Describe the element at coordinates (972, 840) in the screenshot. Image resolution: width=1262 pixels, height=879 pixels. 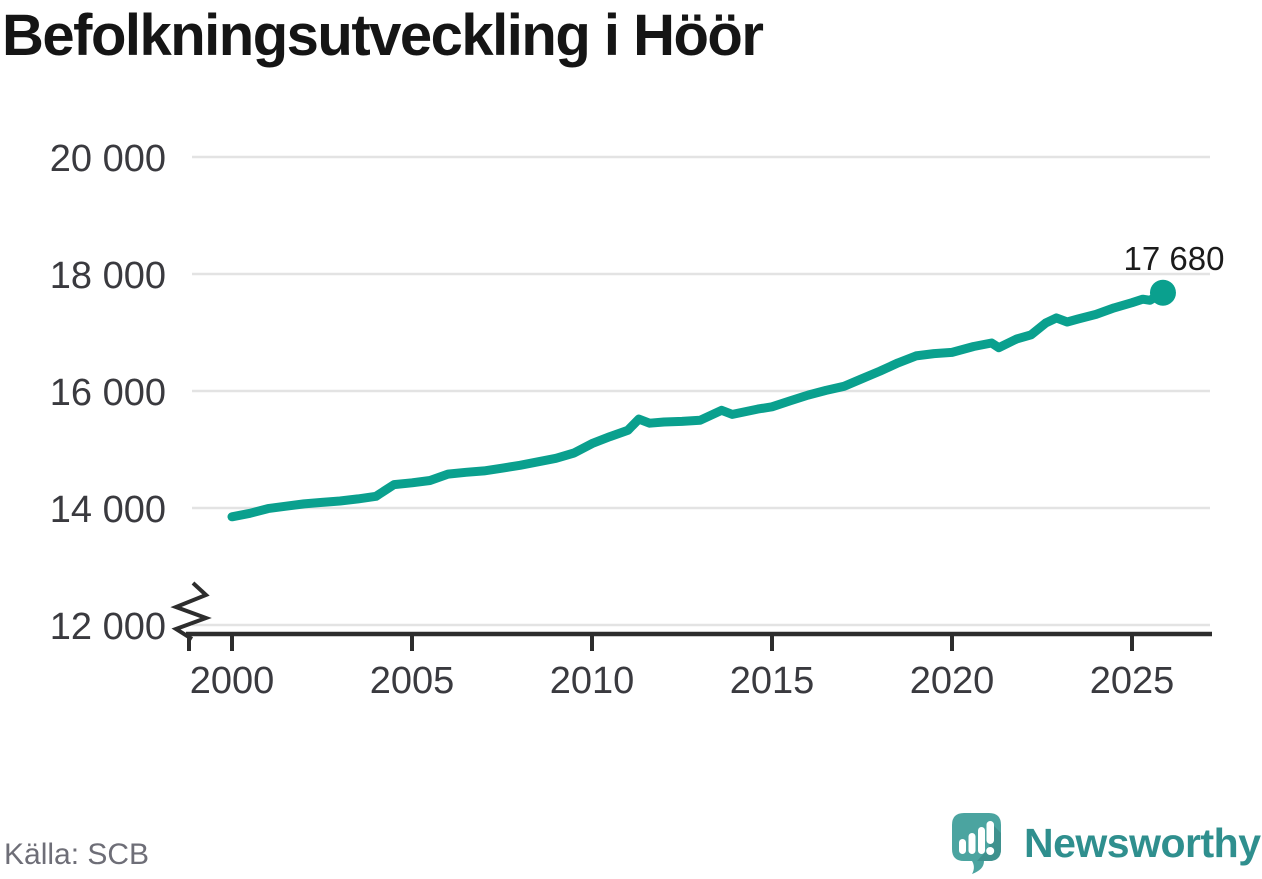
I see `logo-bar-chart-glyph` at that location.